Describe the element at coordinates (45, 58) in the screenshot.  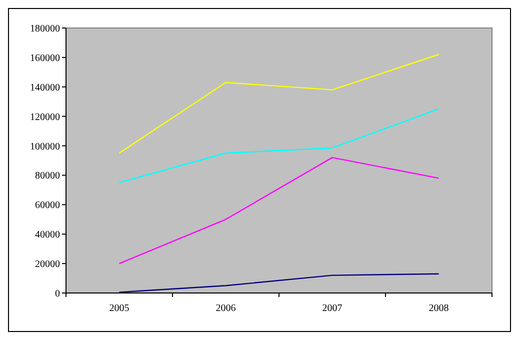
I see `y-tick-label: 160000` at that location.